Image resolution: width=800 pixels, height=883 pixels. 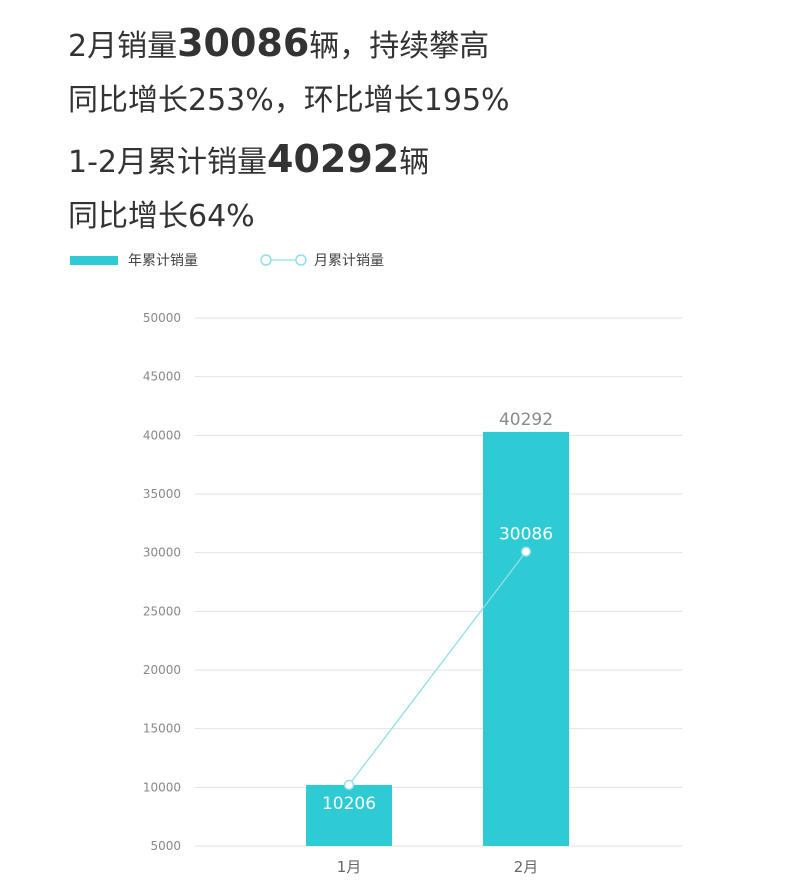 What do you see at coordinates (163, 261) in the screenshot?
I see `legend-label: 年累计销量` at bounding box center [163, 261].